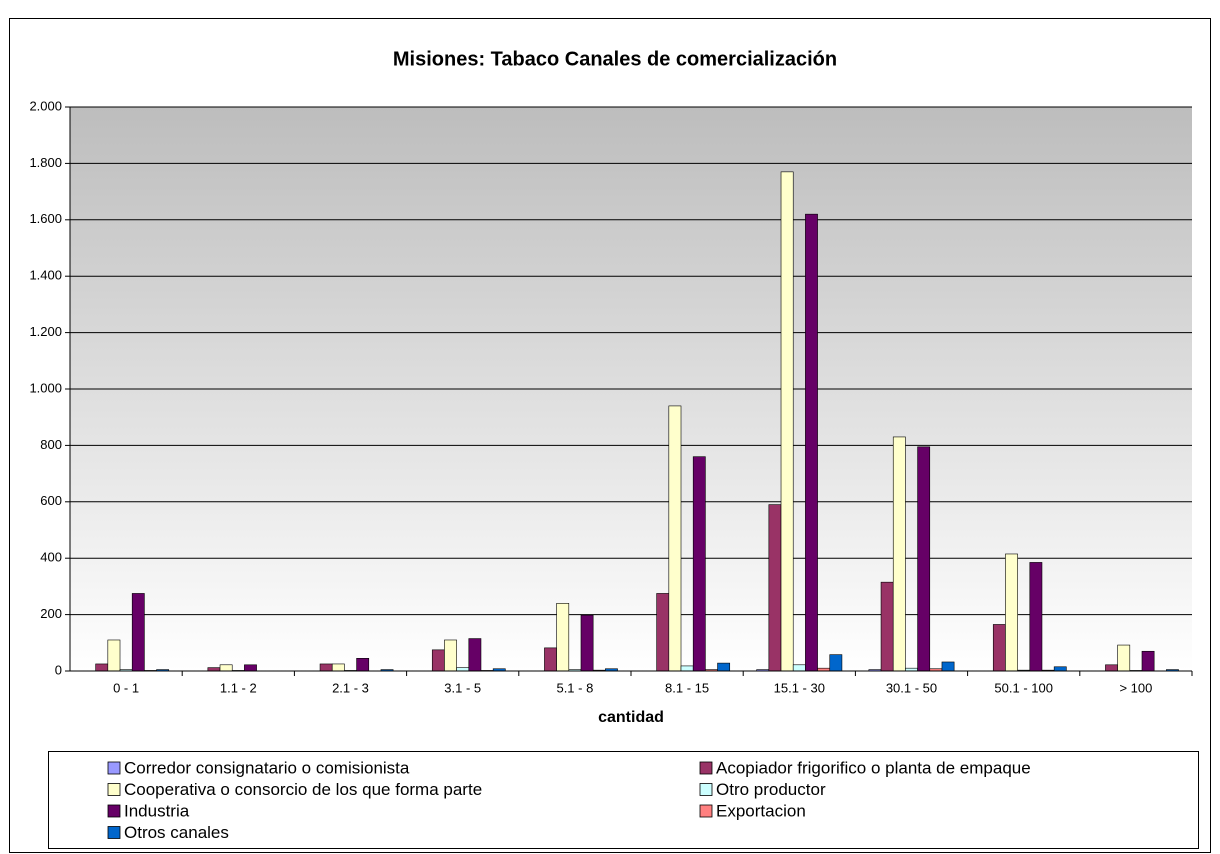 The height and width of the screenshot is (854, 1220). I want to click on legend-label: Exportacion, so click(761, 810).